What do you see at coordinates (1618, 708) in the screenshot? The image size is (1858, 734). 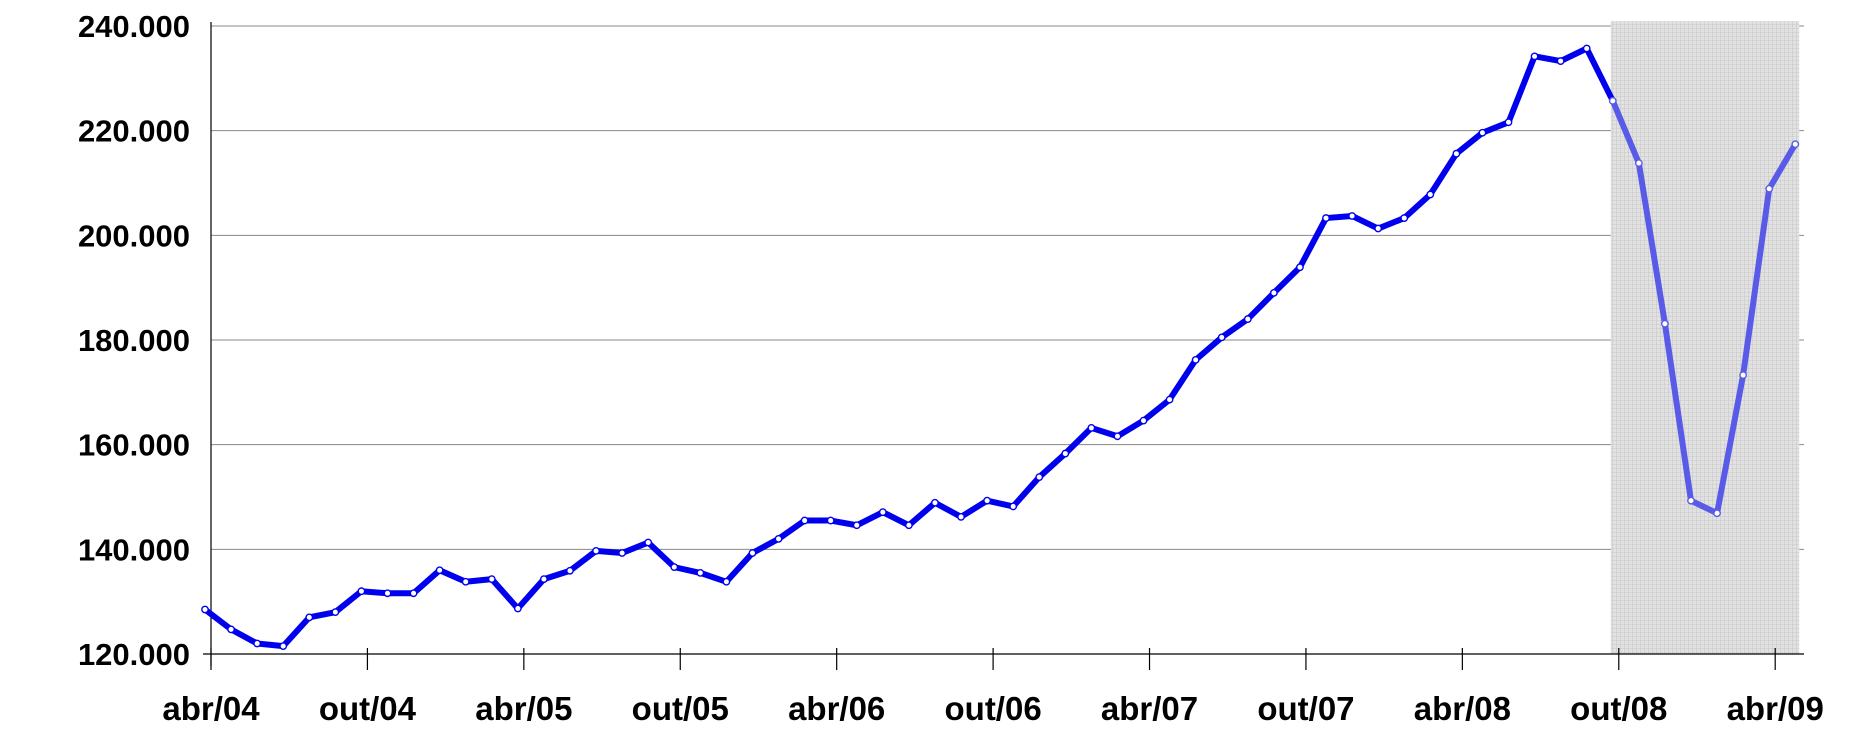 I see `x-tick-label: out/08` at bounding box center [1618, 708].